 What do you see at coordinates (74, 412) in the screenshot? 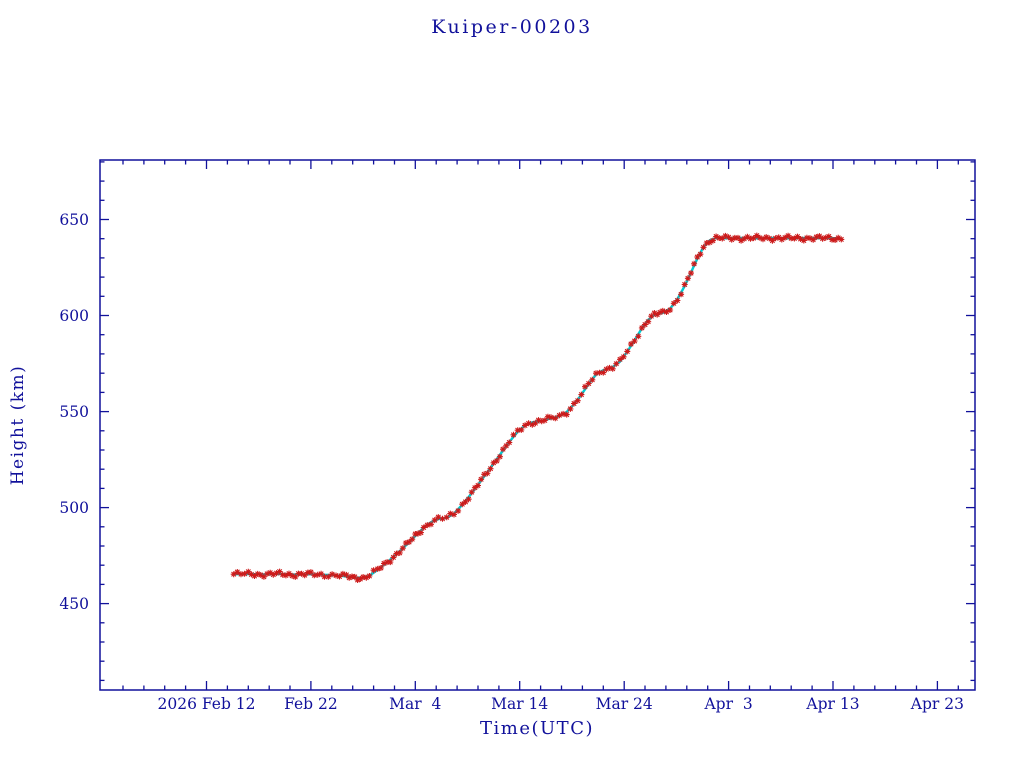
I see `y-tick-label: 550` at bounding box center [74, 412].